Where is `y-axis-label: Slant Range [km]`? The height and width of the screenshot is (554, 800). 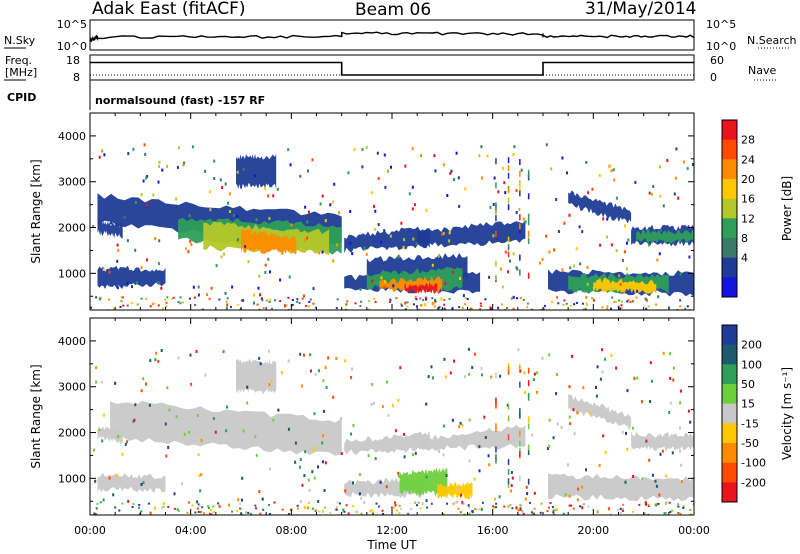
y-axis-label: Slant Range [km] is located at coordinates (36, 211).